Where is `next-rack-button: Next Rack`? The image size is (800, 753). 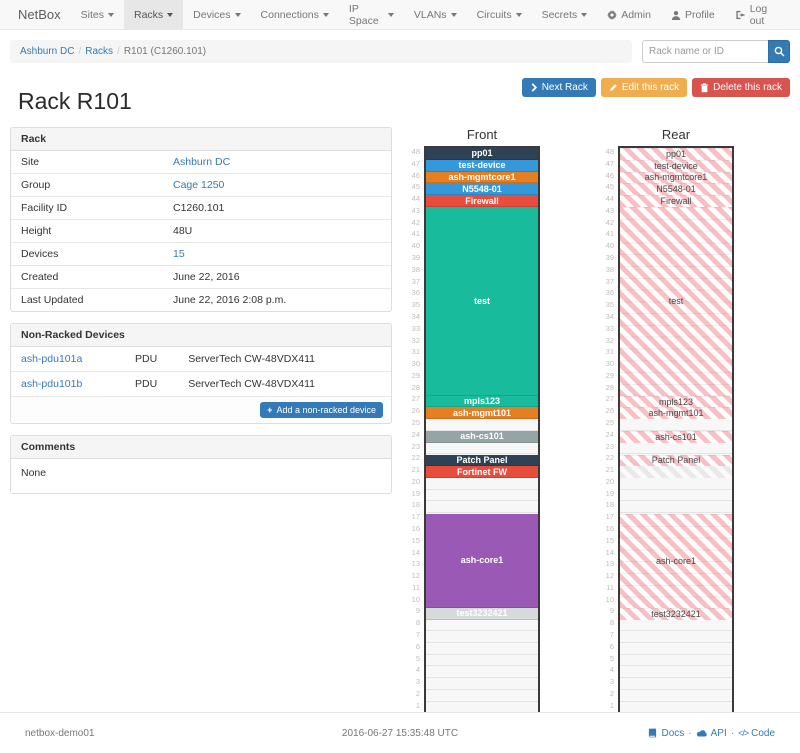 next-rack-button: Next Rack is located at coordinates (558, 87).